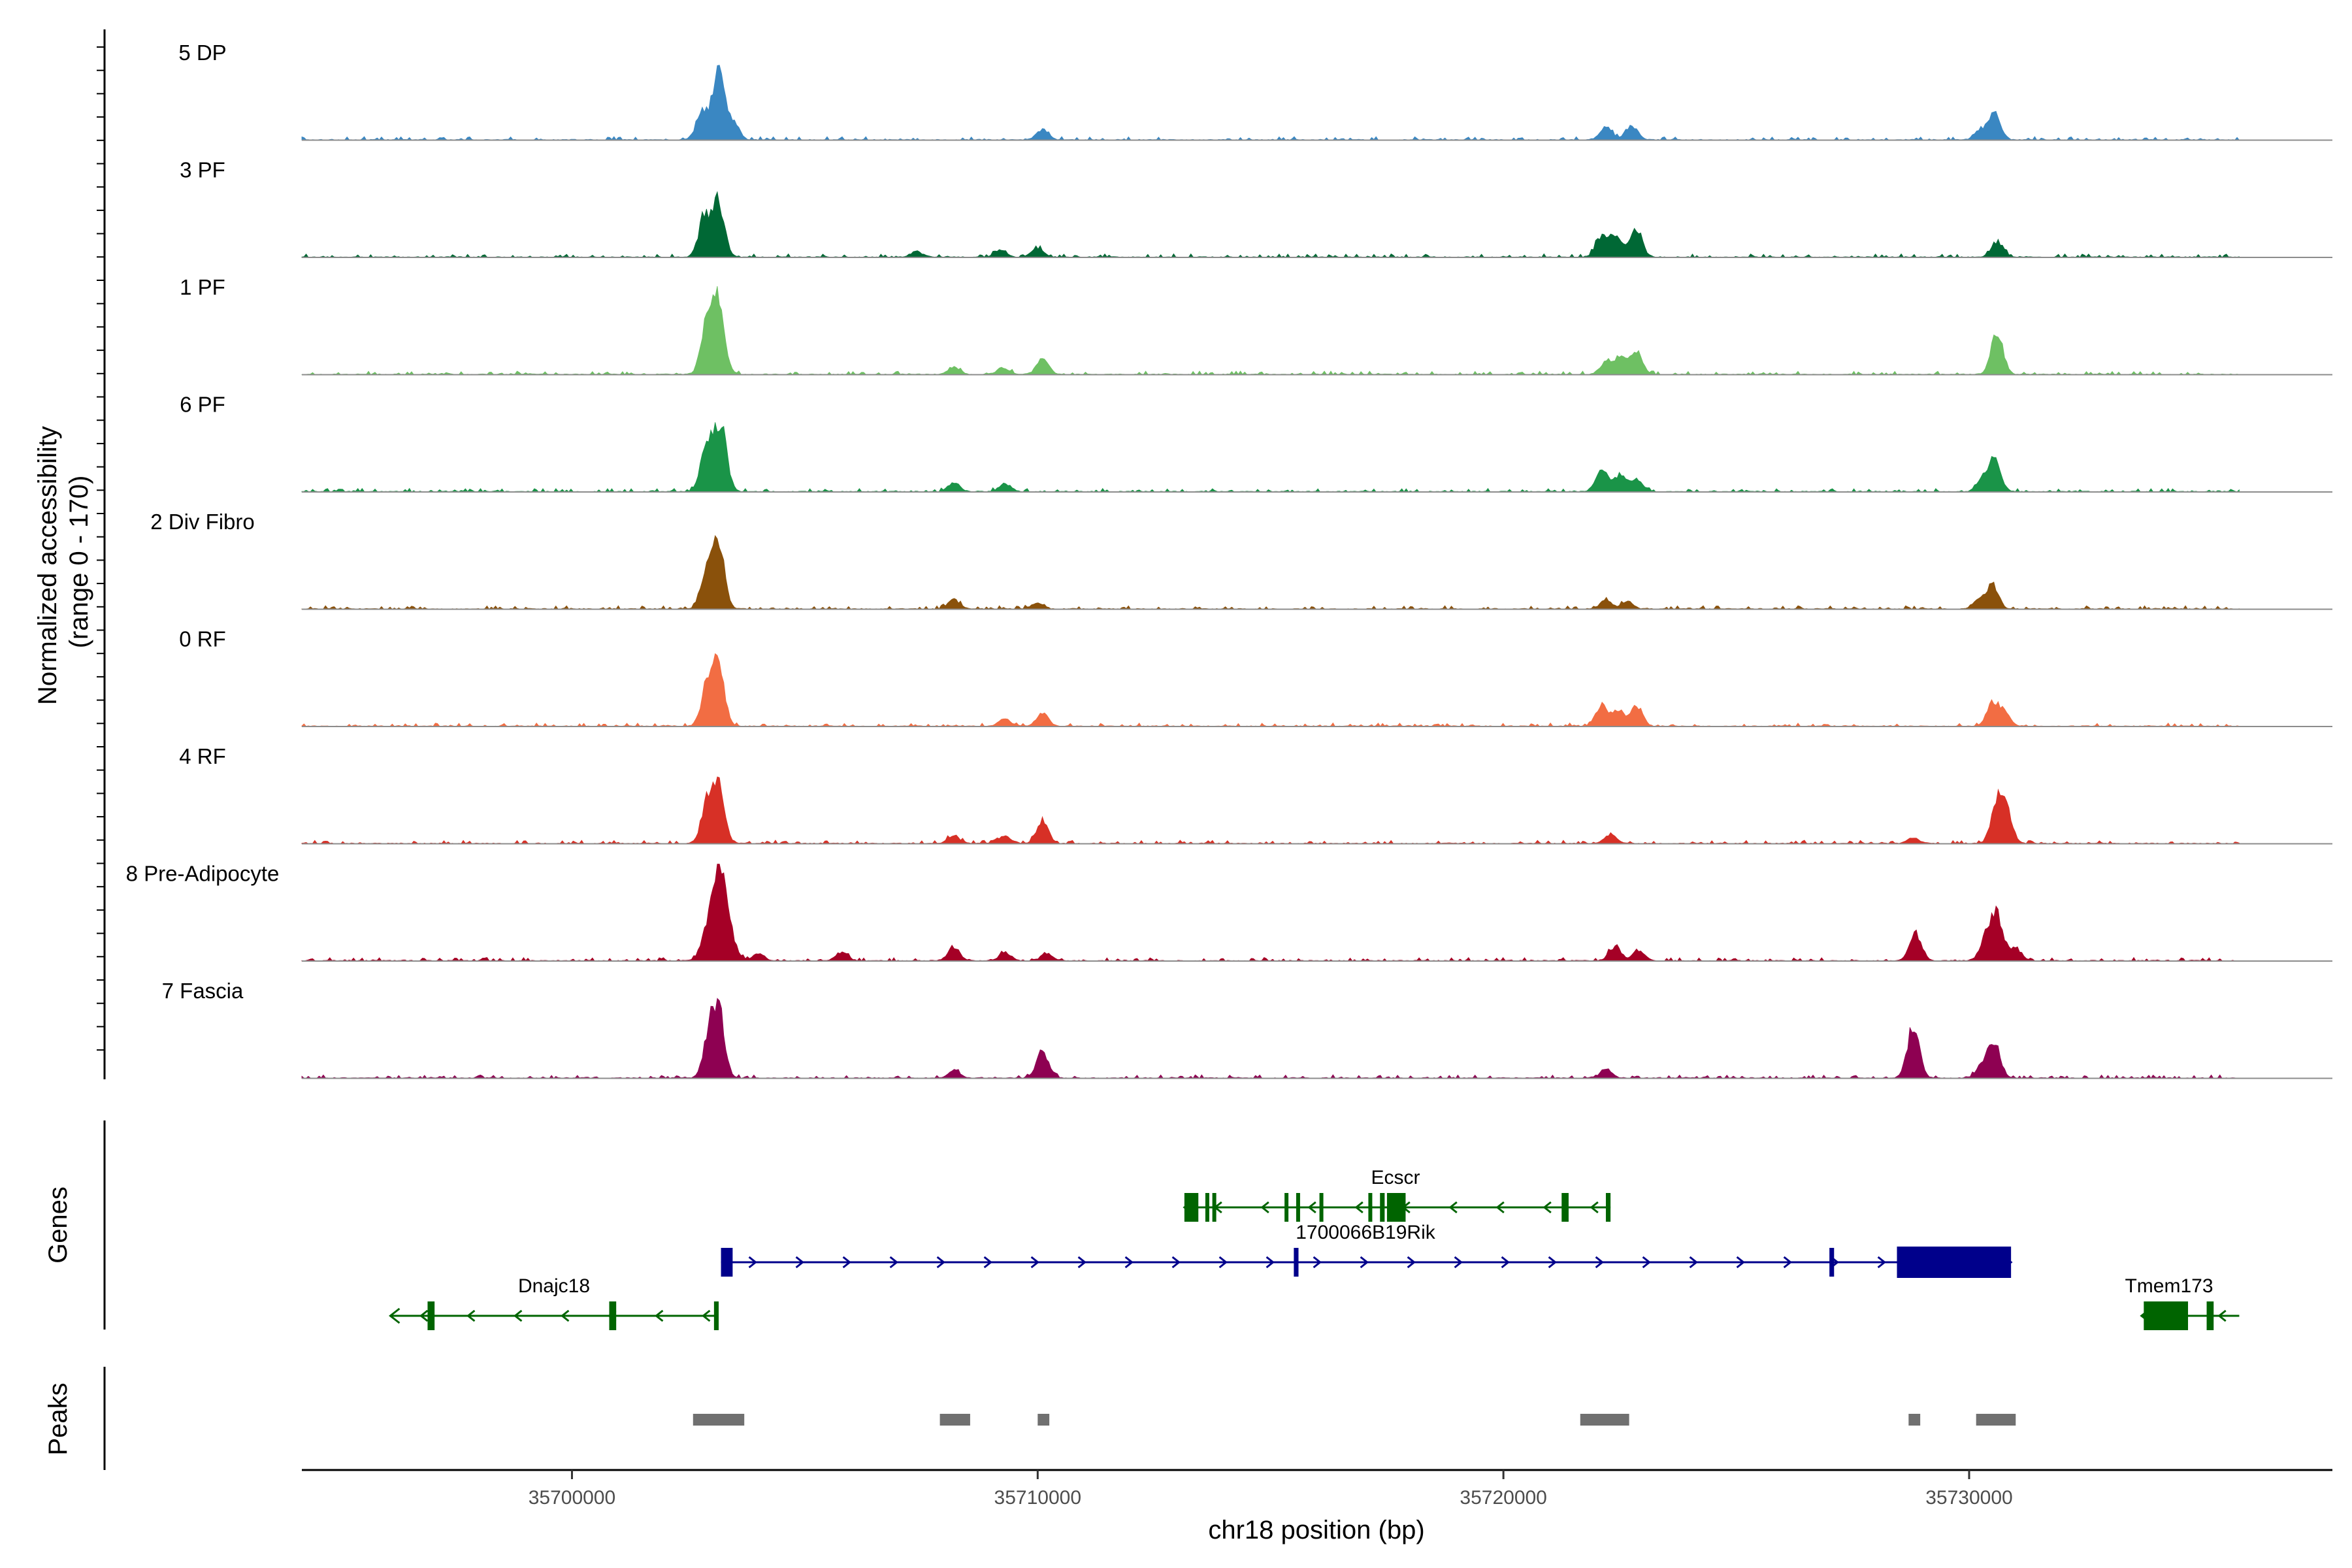 This screenshot has height=1568, width=2352. I want to click on track-label: 4 RF, so click(202, 756).